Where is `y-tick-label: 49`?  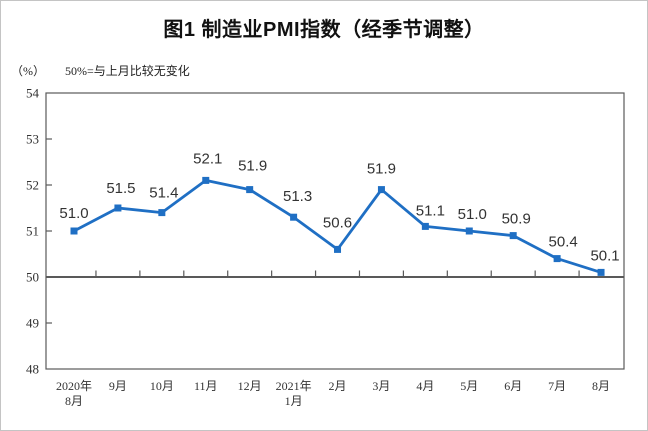 y-tick-label: 49 is located at coordinates (32, 323).